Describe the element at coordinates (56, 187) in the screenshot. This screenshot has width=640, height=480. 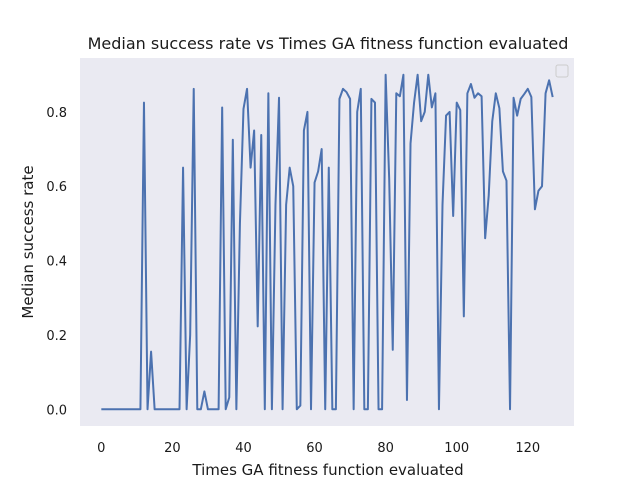
I see `y-tick-label: 0.6` at that location.